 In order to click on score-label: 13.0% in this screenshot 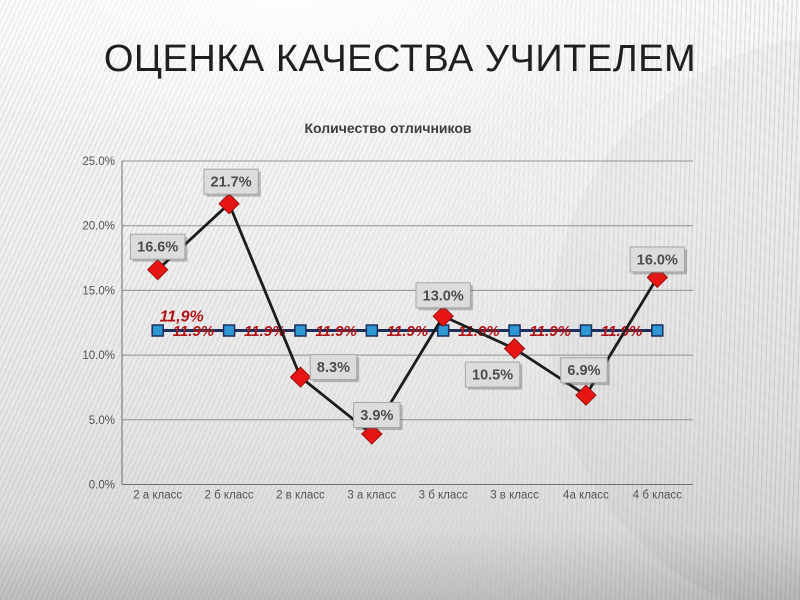, I will do `click(443, 296)`.